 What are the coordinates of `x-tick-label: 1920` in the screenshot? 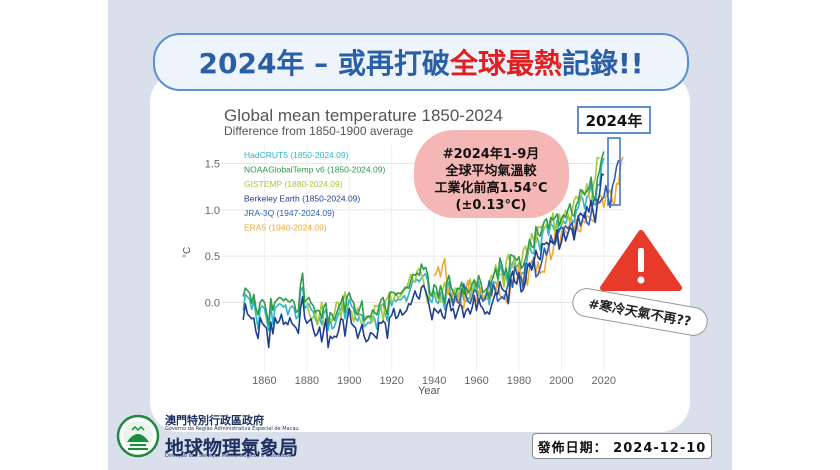 It's located at (391, 381).